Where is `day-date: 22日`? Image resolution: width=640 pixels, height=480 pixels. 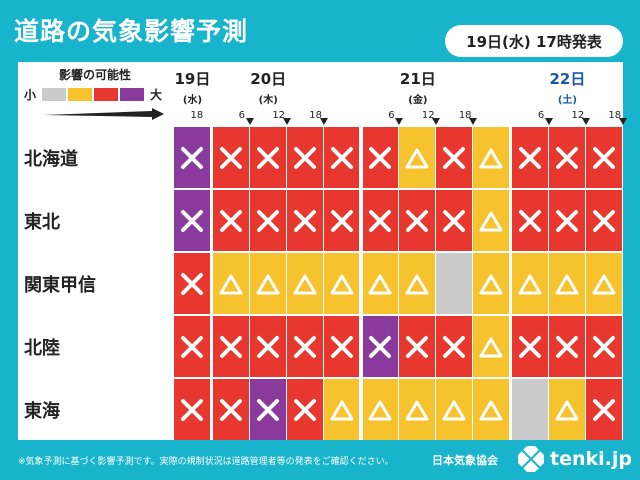
day-date: 22日 is located at coordinates (567, 79).